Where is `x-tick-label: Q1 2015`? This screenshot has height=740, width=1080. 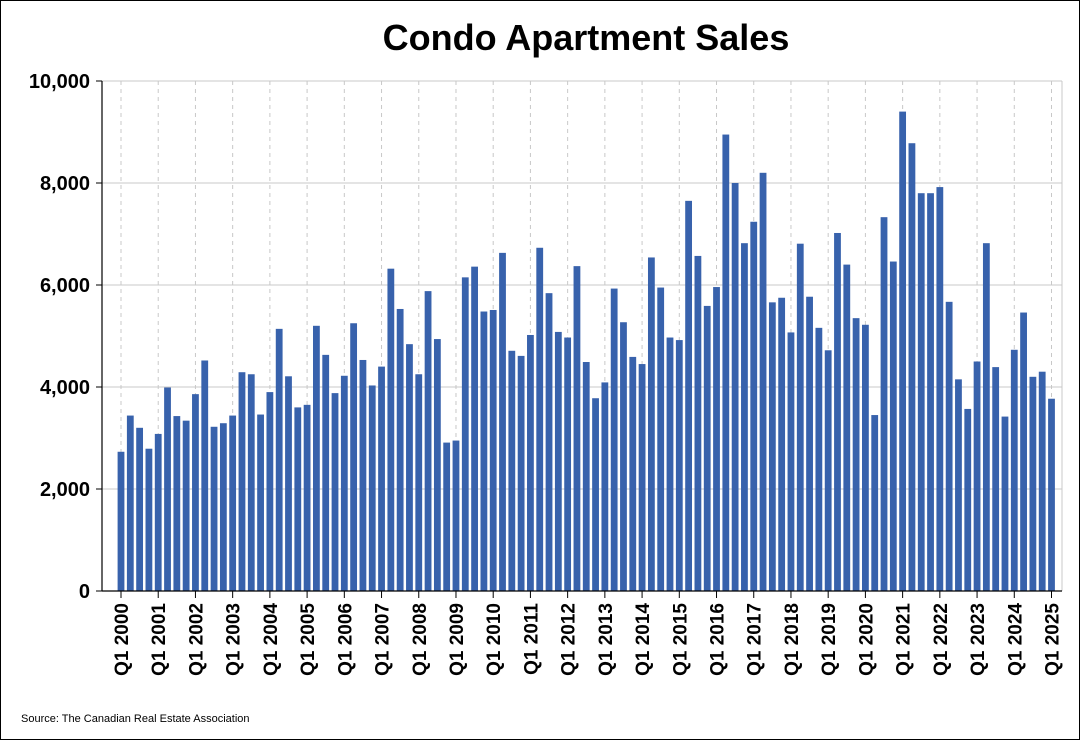 x-tick-label: Q1 2015 is located at coordinates (680, 639).